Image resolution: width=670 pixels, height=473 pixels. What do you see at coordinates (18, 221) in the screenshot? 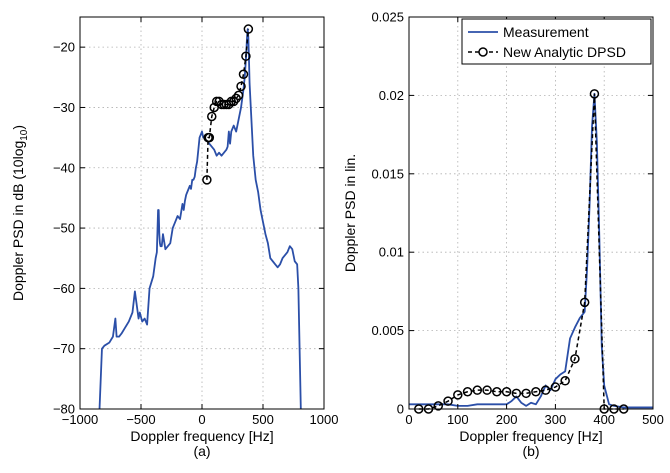
I see `panel-a-y-axis-label-main: Doppler PSD in dB (10log` at bounding box center [18, 221].